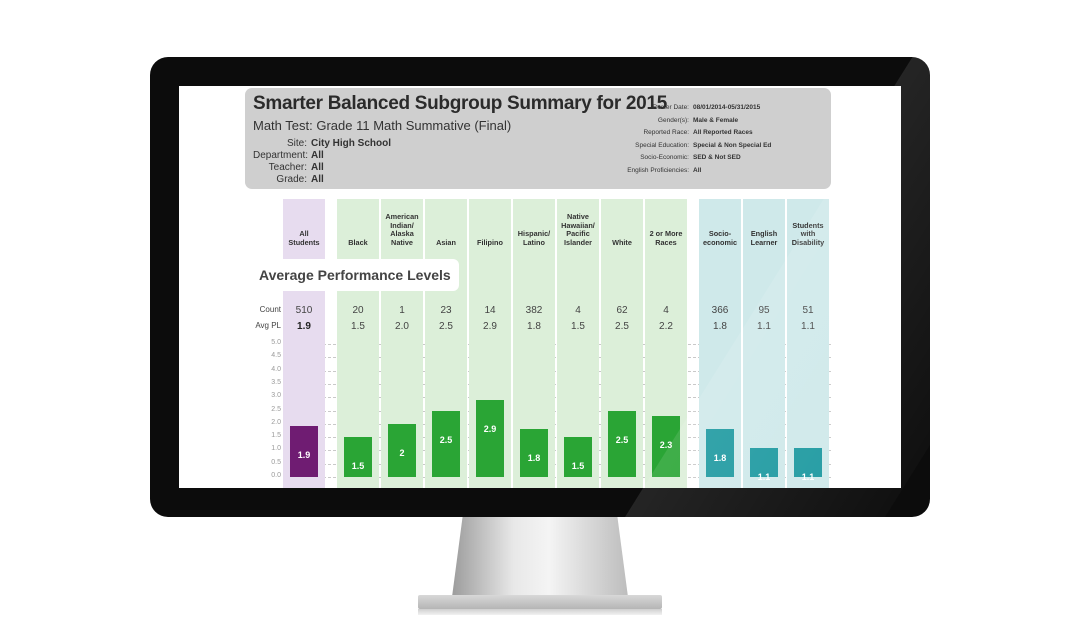 This screenshot has height=642, width=1080. Describe the element at coordinates (276, 436) in the screenshot. I see `y-tick-label: 1.5` at that location.